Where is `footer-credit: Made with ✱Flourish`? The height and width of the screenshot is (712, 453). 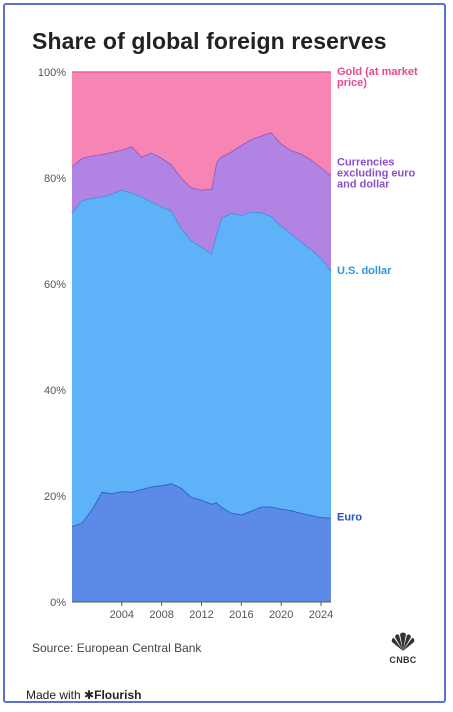
footer-credit: Made with ✱Flourish is located at coordinates (83, 695).